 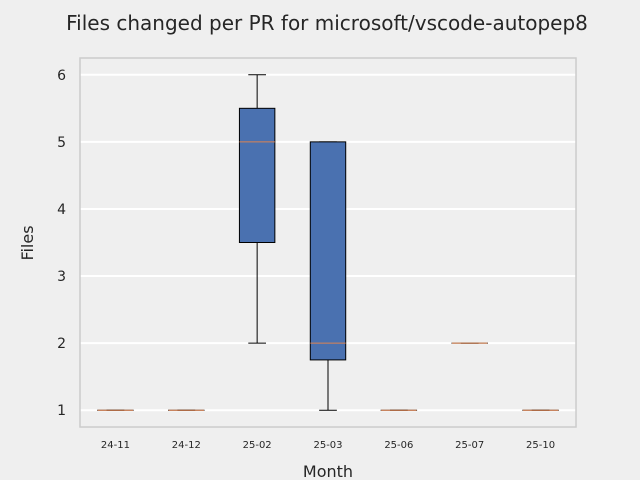 I want to click on x-tick-label: 25-06, so click(x=398, y=445).